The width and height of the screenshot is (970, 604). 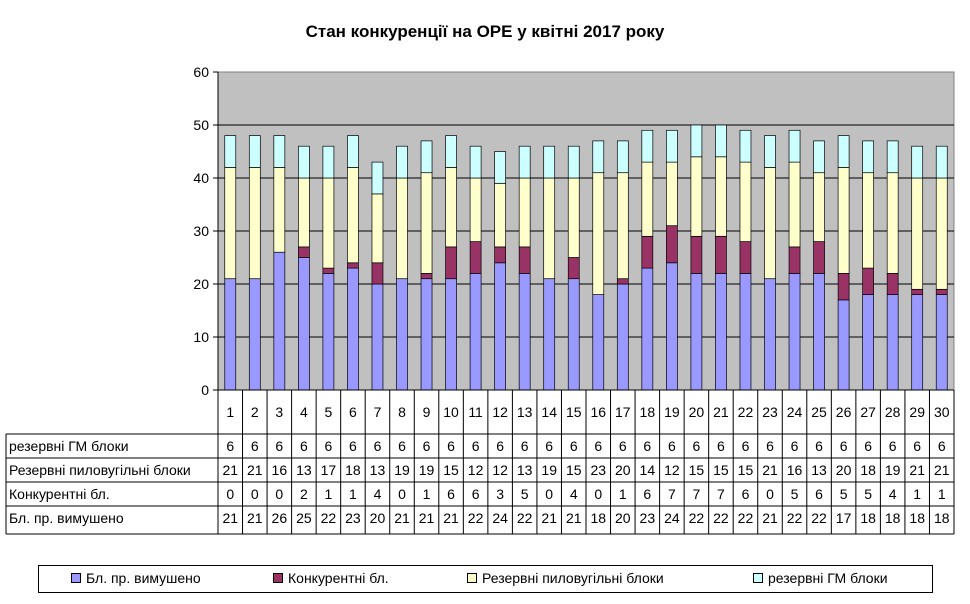 What do you see at coordinates (427, 412) in the screenshot?
I see `category-label: 9` at bounding box center [427, 412].